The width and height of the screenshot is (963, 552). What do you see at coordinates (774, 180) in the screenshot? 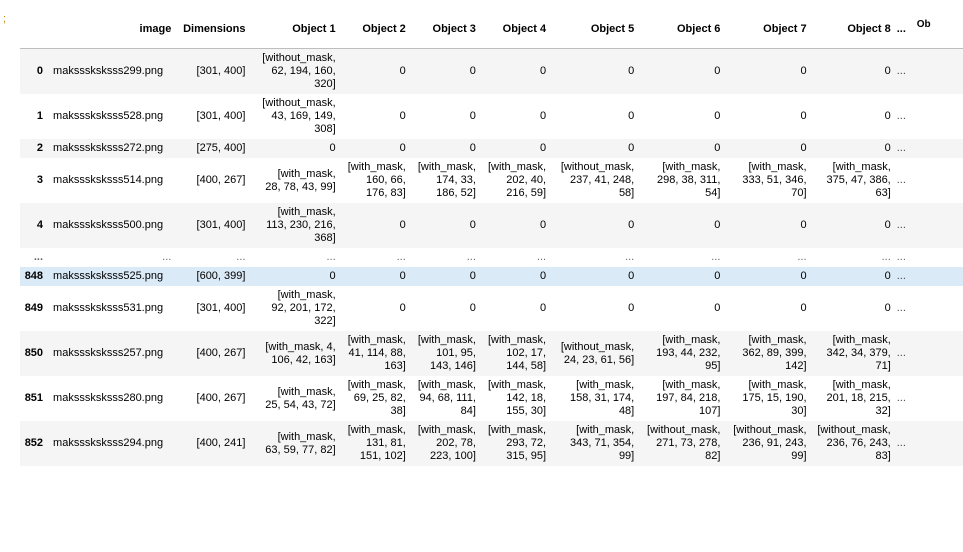
I see `object-7-cell: [with_mask, 333, 51, 346, 70]` at bounding box center [774, 180].